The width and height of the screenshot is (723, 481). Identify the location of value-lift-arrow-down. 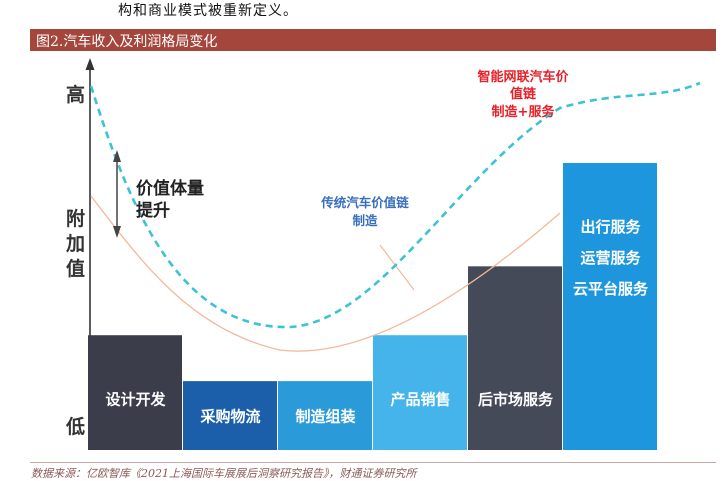
(117, 232).